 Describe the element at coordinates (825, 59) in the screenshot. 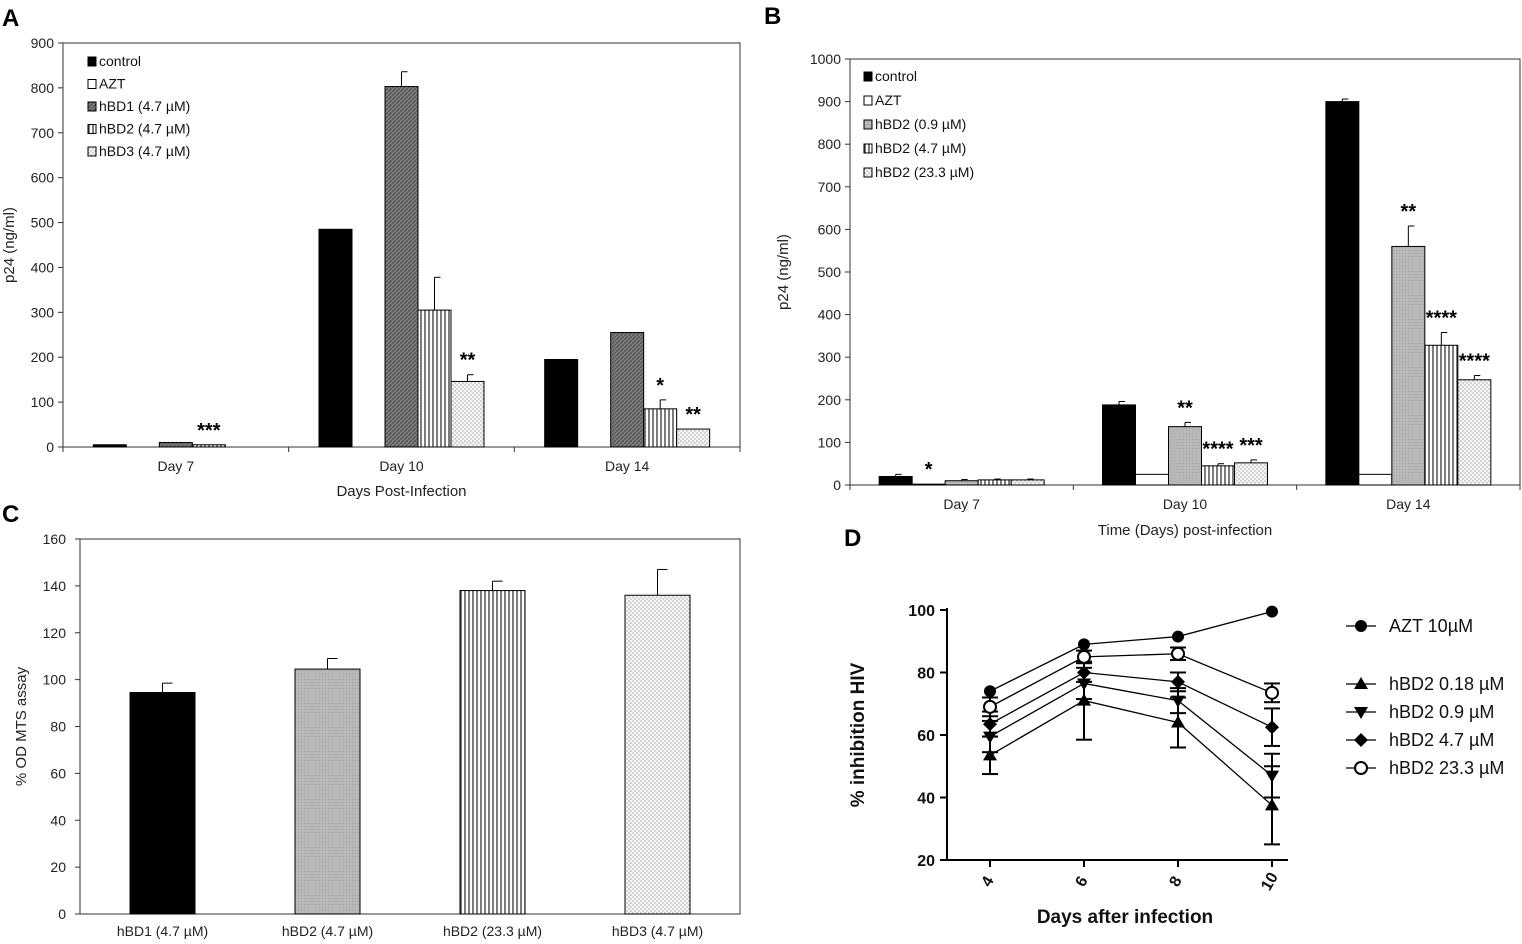

I see `y-tick-label: 1000` at that location.